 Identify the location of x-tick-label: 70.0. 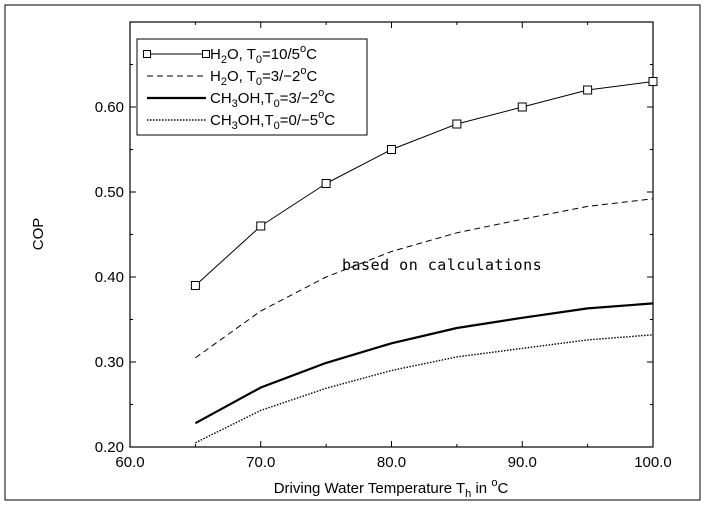
(260, 462).